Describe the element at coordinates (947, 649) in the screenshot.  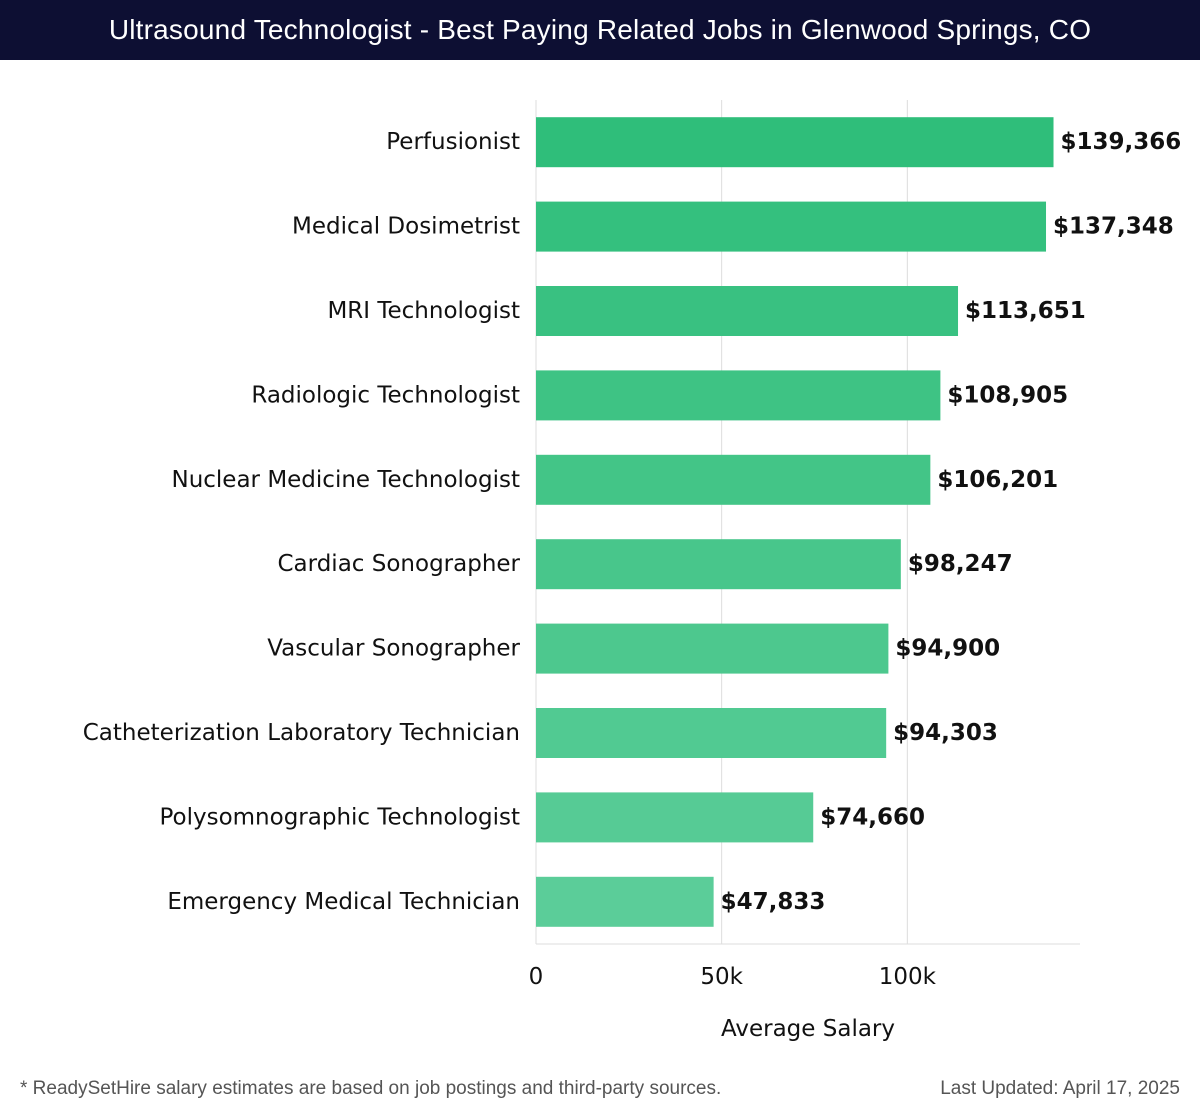
I see `value-label-6: $94,900` at that location.